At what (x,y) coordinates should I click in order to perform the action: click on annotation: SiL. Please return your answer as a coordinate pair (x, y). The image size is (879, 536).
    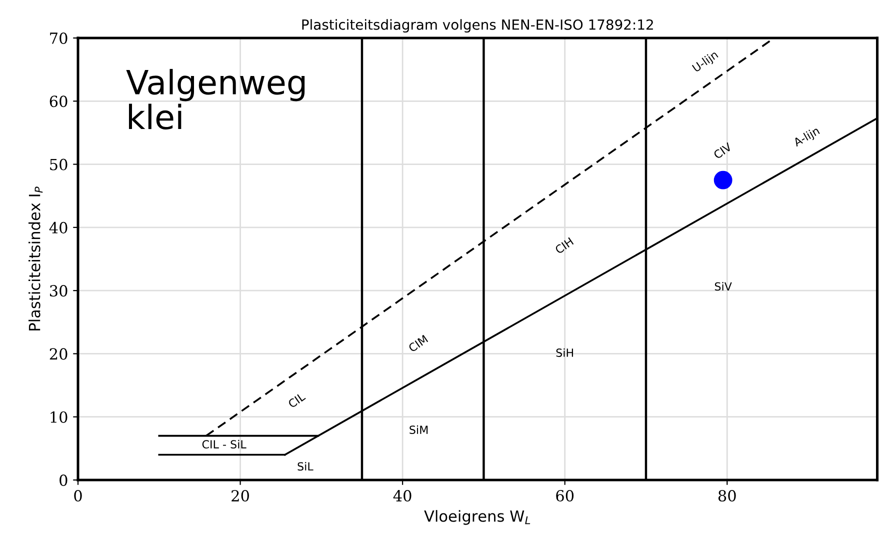
    Looking at the image, I should click on (306, 466).